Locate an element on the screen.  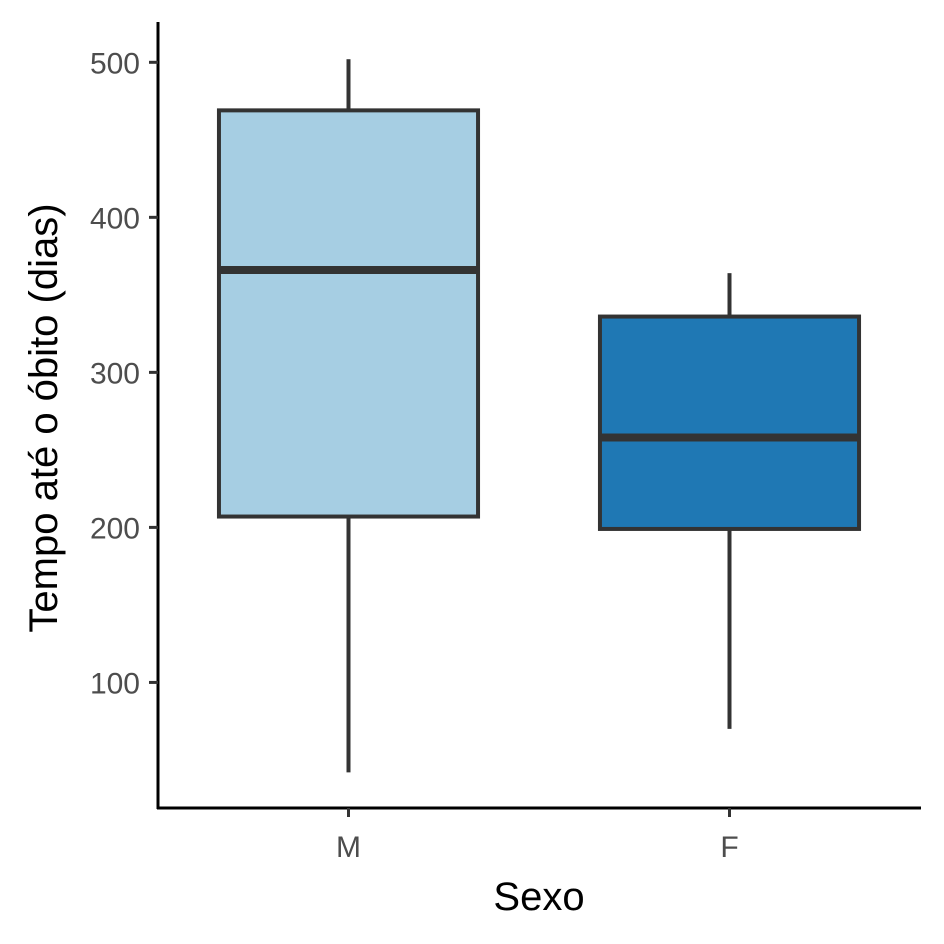
y-tick-label: 500 is located at coordinates (115, 63).